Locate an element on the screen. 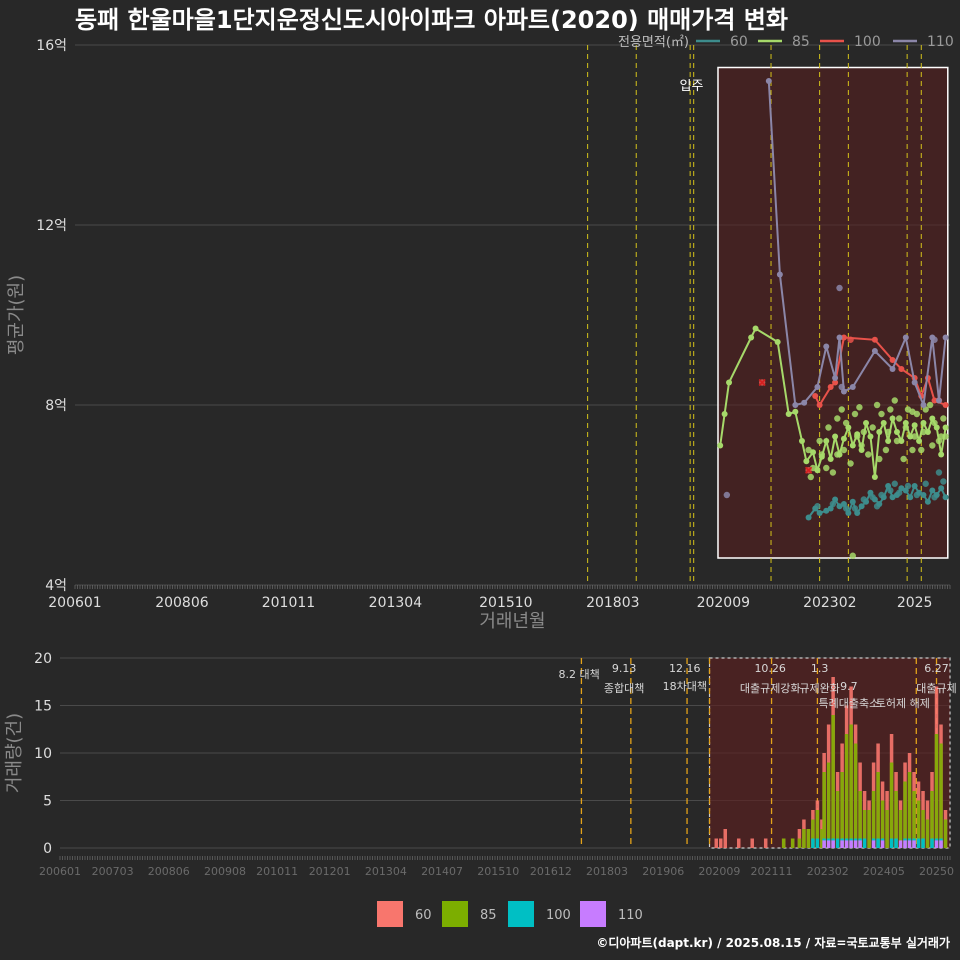 The height and width of the screenshot is (960, 960). policy-annotation-date: 8.2 대책 is located at coordinates (579, 674).